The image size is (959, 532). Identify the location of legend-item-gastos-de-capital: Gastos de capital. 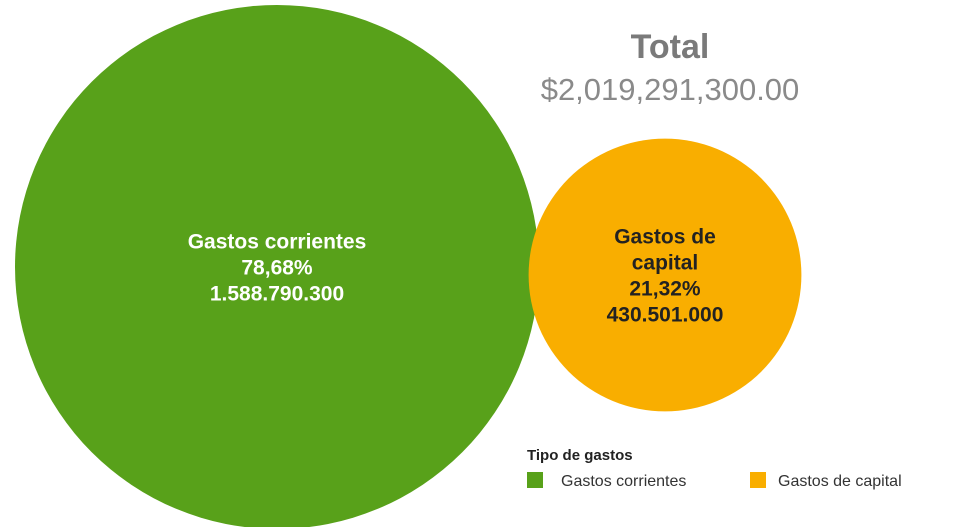
(826, 481).